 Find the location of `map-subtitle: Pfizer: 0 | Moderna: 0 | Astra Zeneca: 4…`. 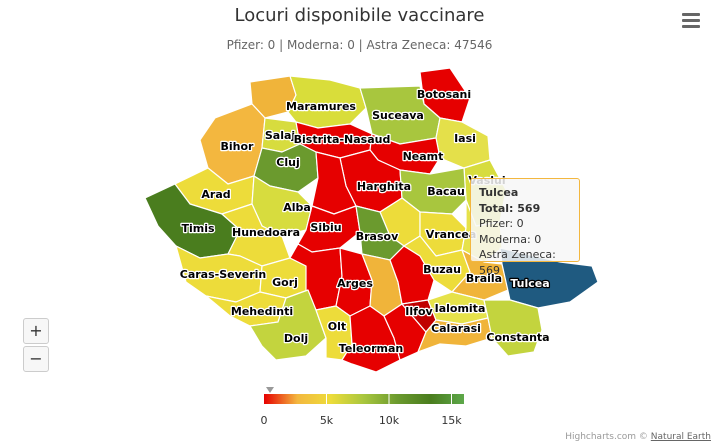

map-subtitle: Pfizer: 0 | Moderna: 0 | Astra Zeneca: 4… is located at coordinates (359, 45).